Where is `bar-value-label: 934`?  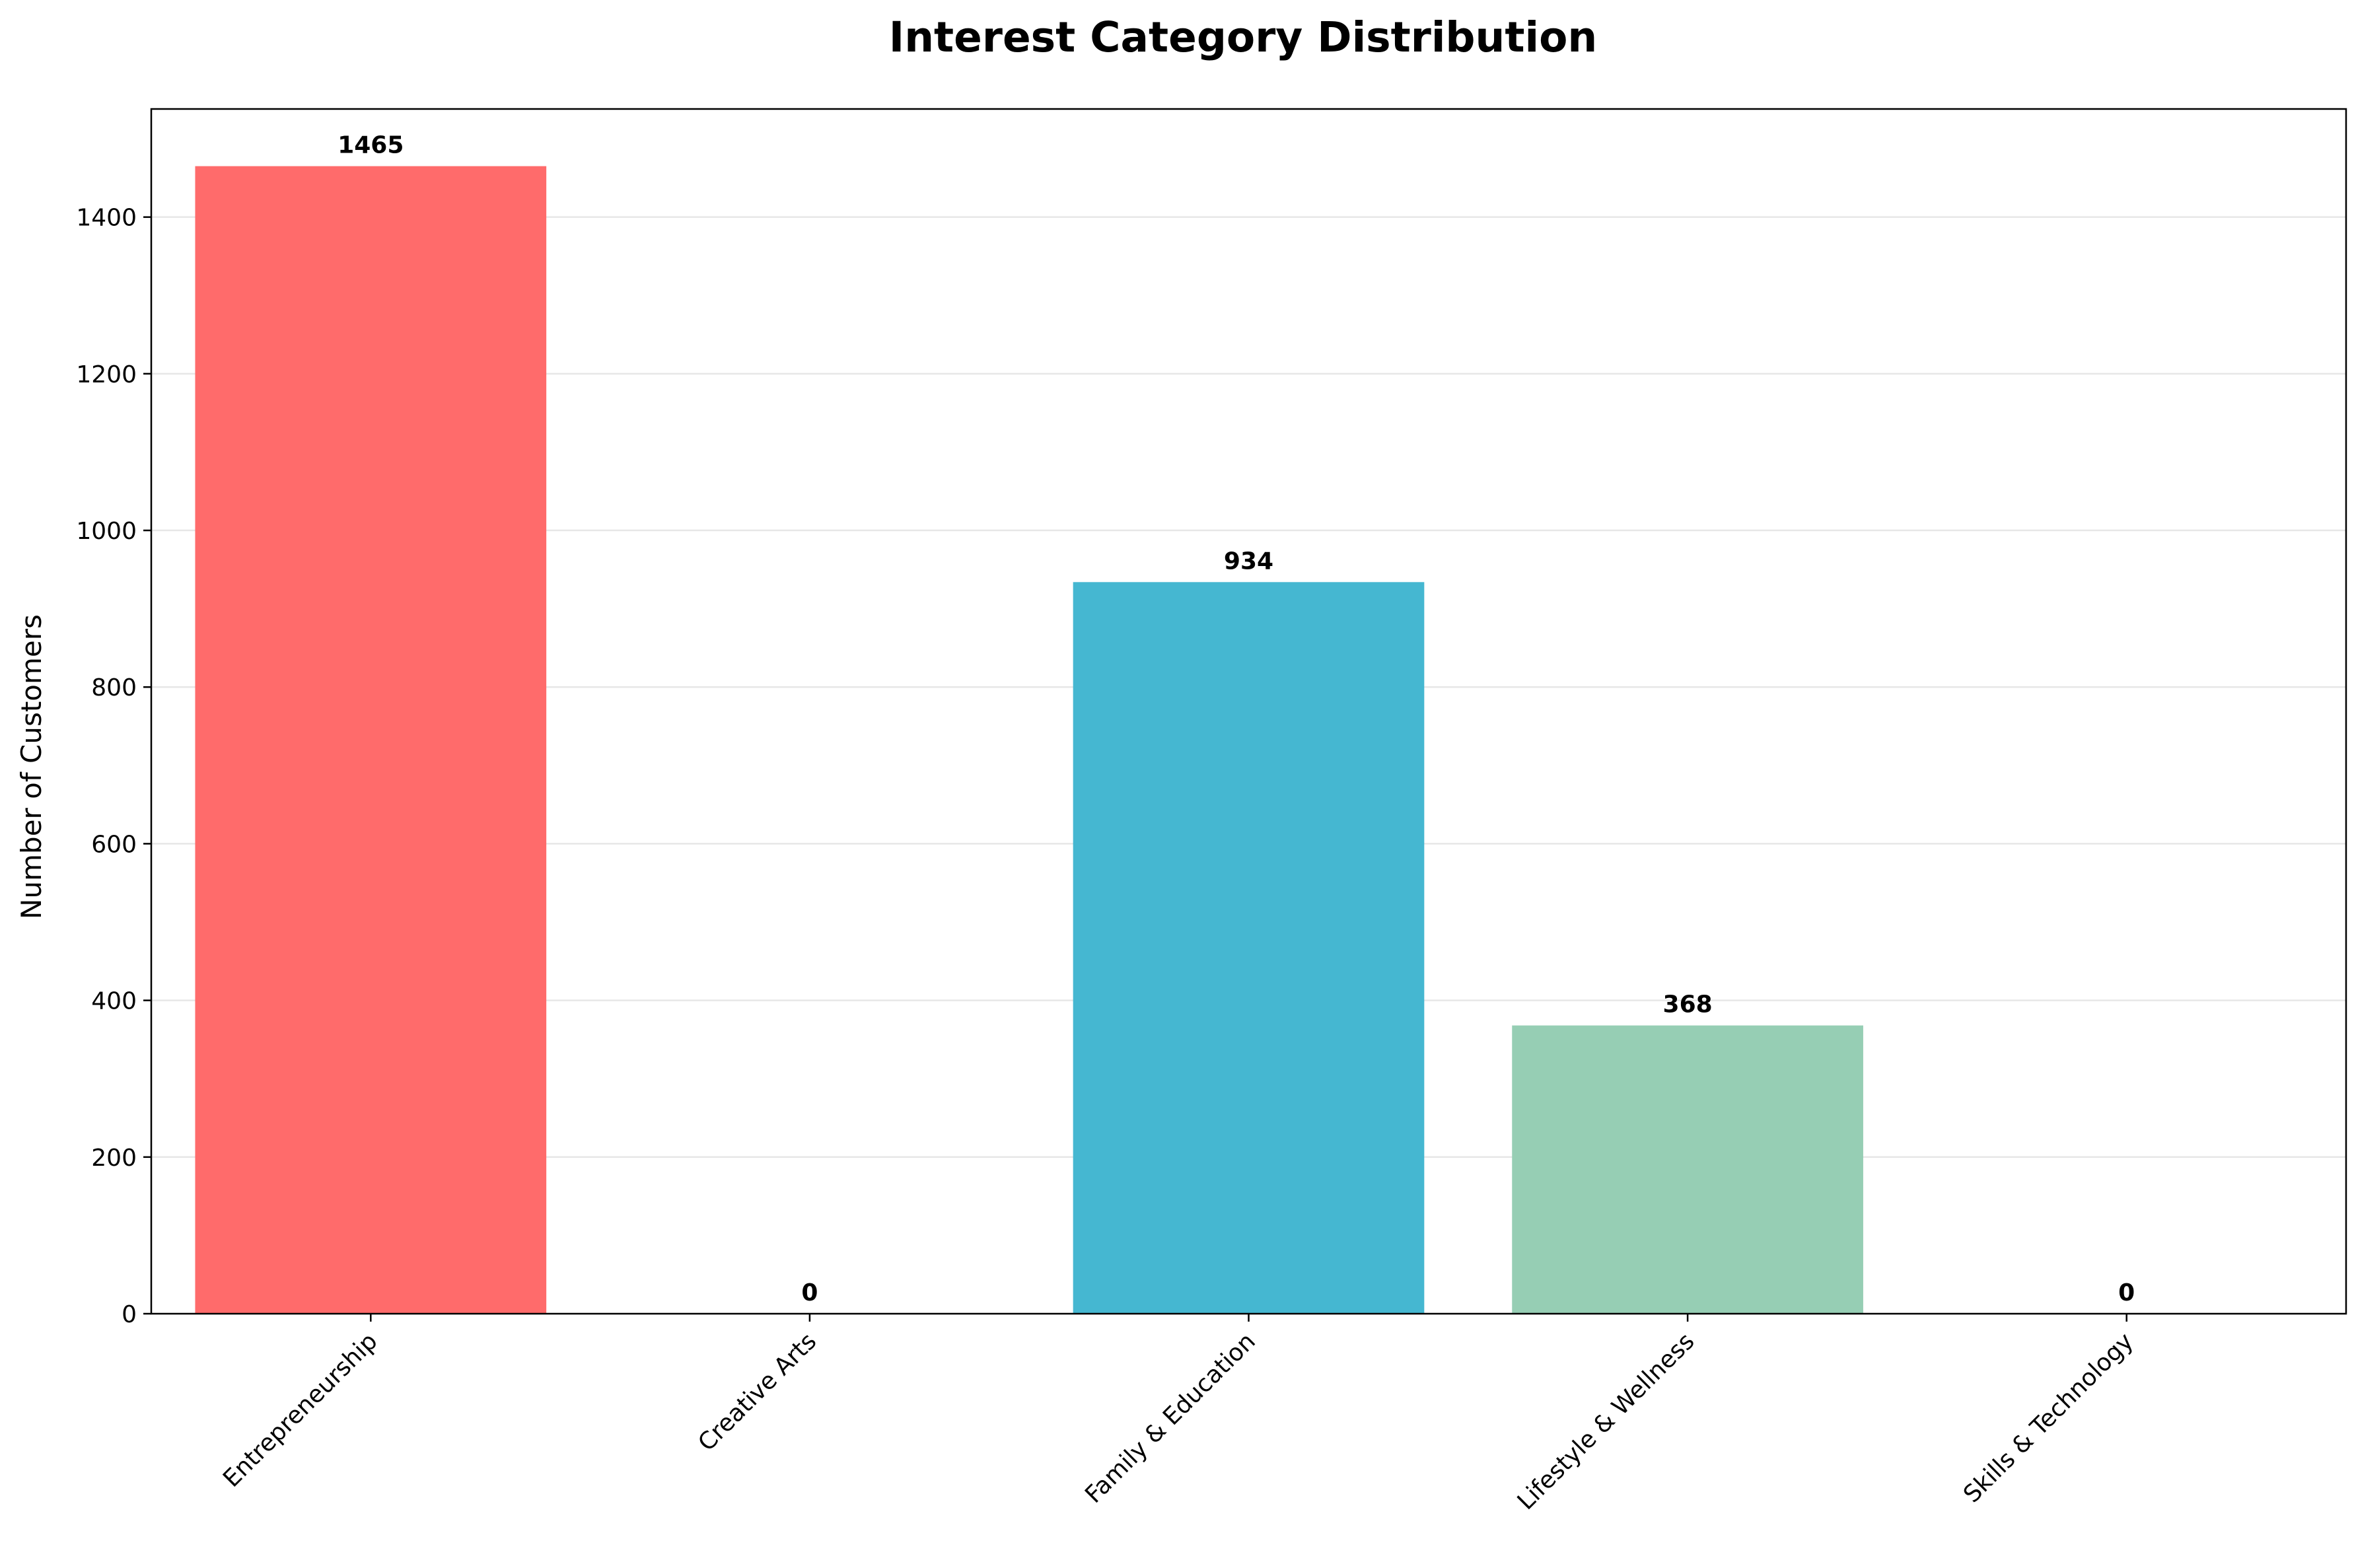
bar-value-label: 934 is located at coordinates (1248, 561).